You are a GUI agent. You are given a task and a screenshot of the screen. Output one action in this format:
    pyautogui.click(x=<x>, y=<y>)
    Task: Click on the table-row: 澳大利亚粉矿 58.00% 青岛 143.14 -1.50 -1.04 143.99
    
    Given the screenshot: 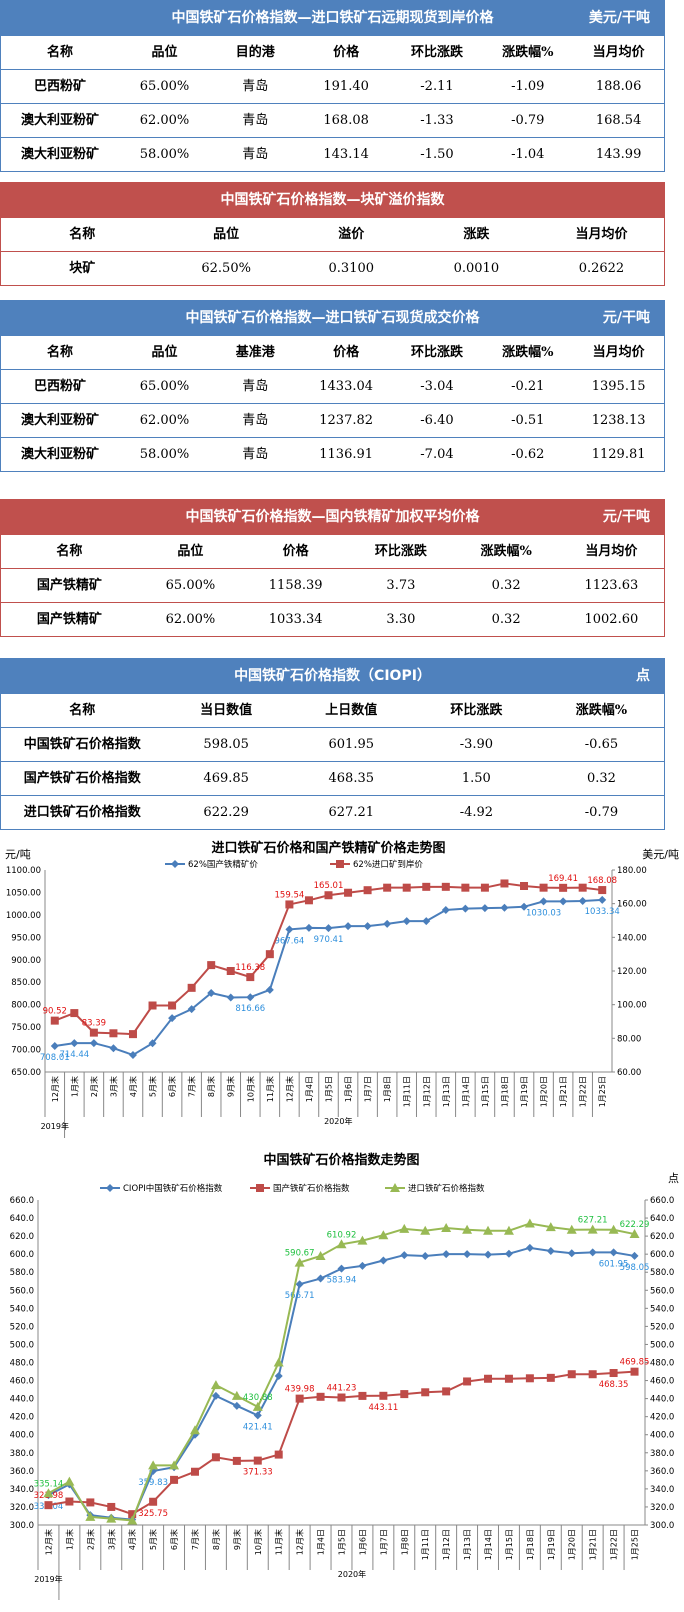 What is the action you would take?
    pyautogui.click(x=332, y=154)
    